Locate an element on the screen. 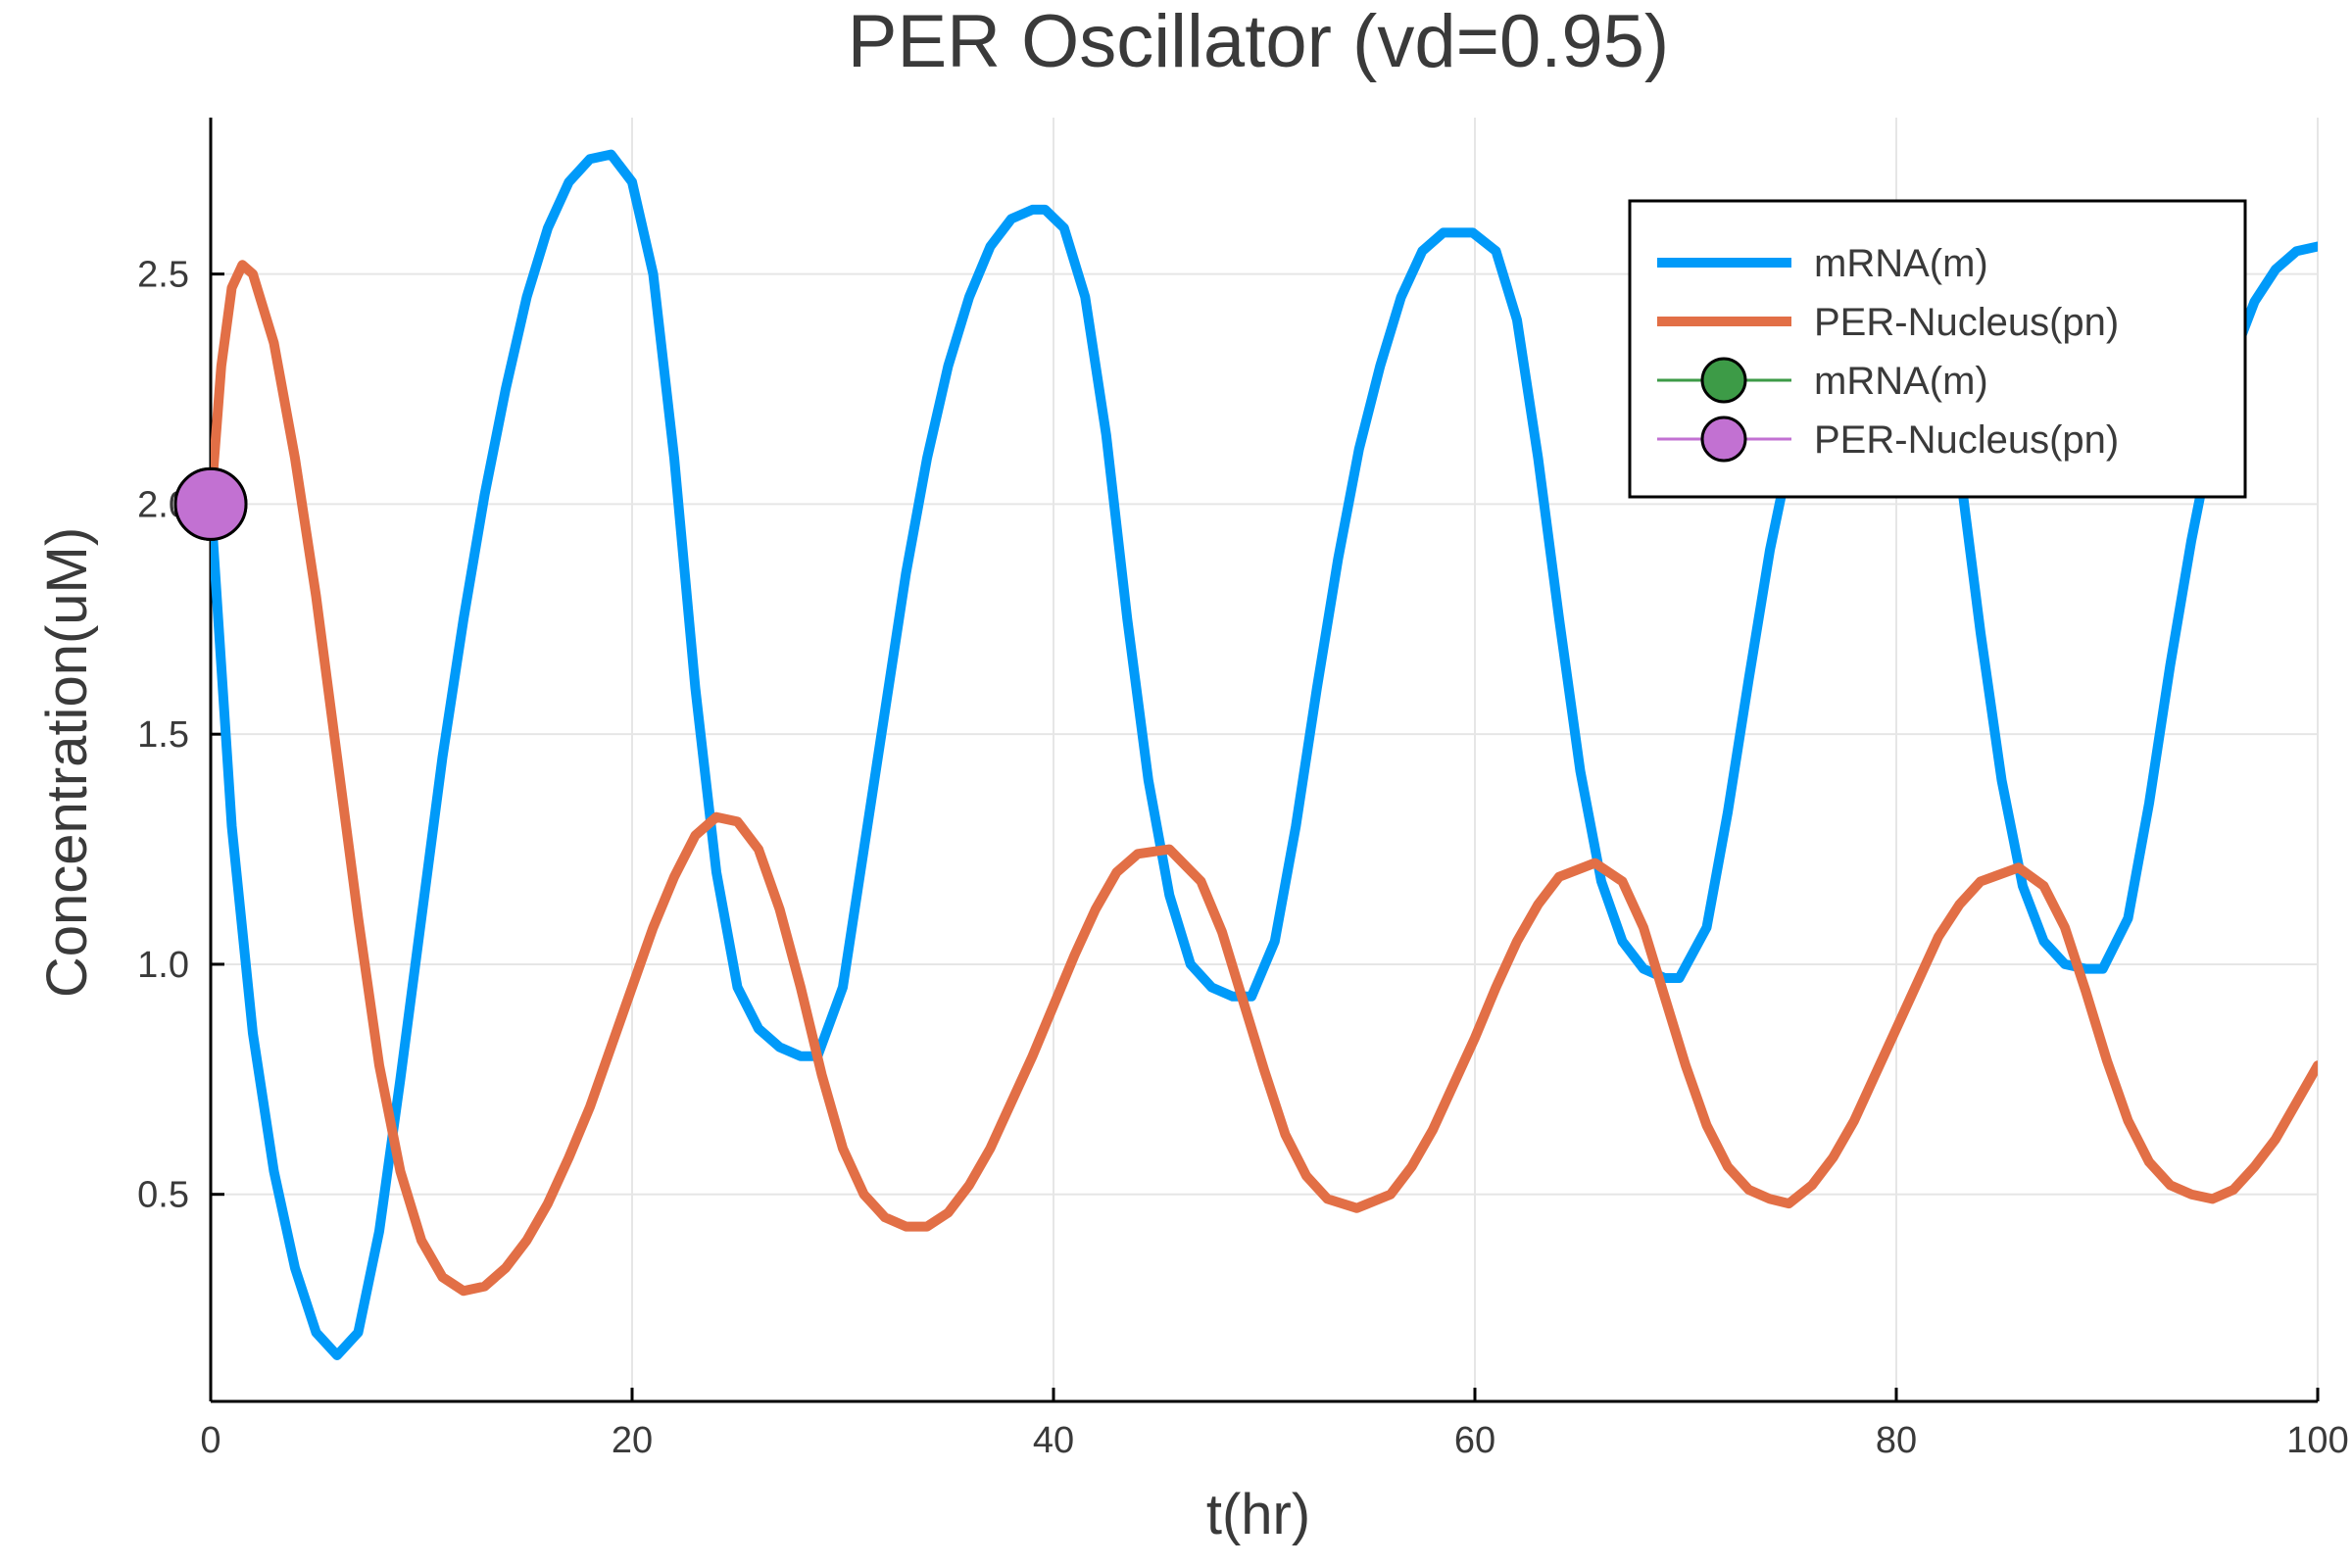  y-tick-label: 1.0 is located at coordinates (163, 965).